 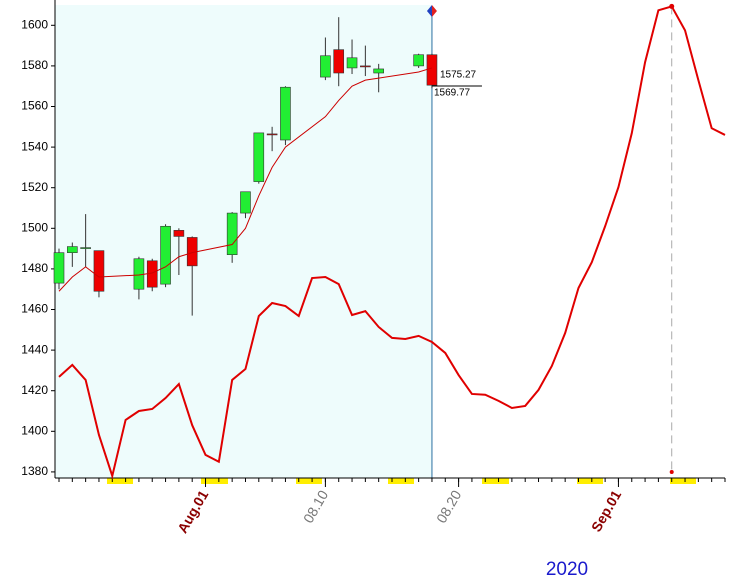 What do you see at coordinates (458, 75) in the screenshot?
I see `price-annotation: 1575.27` at bounding box center [458, 75].